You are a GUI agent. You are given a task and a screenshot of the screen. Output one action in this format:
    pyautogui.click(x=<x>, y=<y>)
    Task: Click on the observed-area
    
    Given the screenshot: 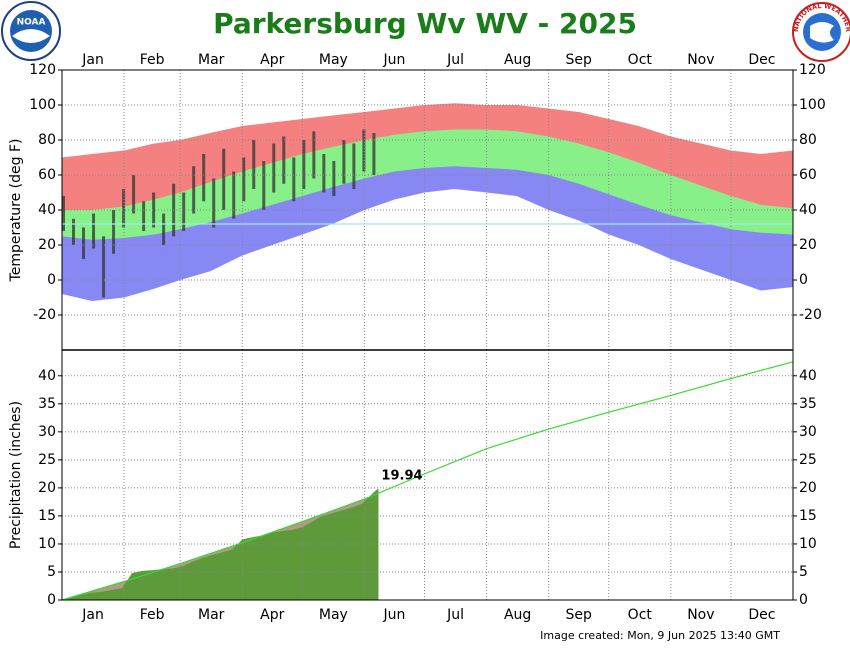 What is the action you would take?
    pyautogui.click(x=220, y=544)
    